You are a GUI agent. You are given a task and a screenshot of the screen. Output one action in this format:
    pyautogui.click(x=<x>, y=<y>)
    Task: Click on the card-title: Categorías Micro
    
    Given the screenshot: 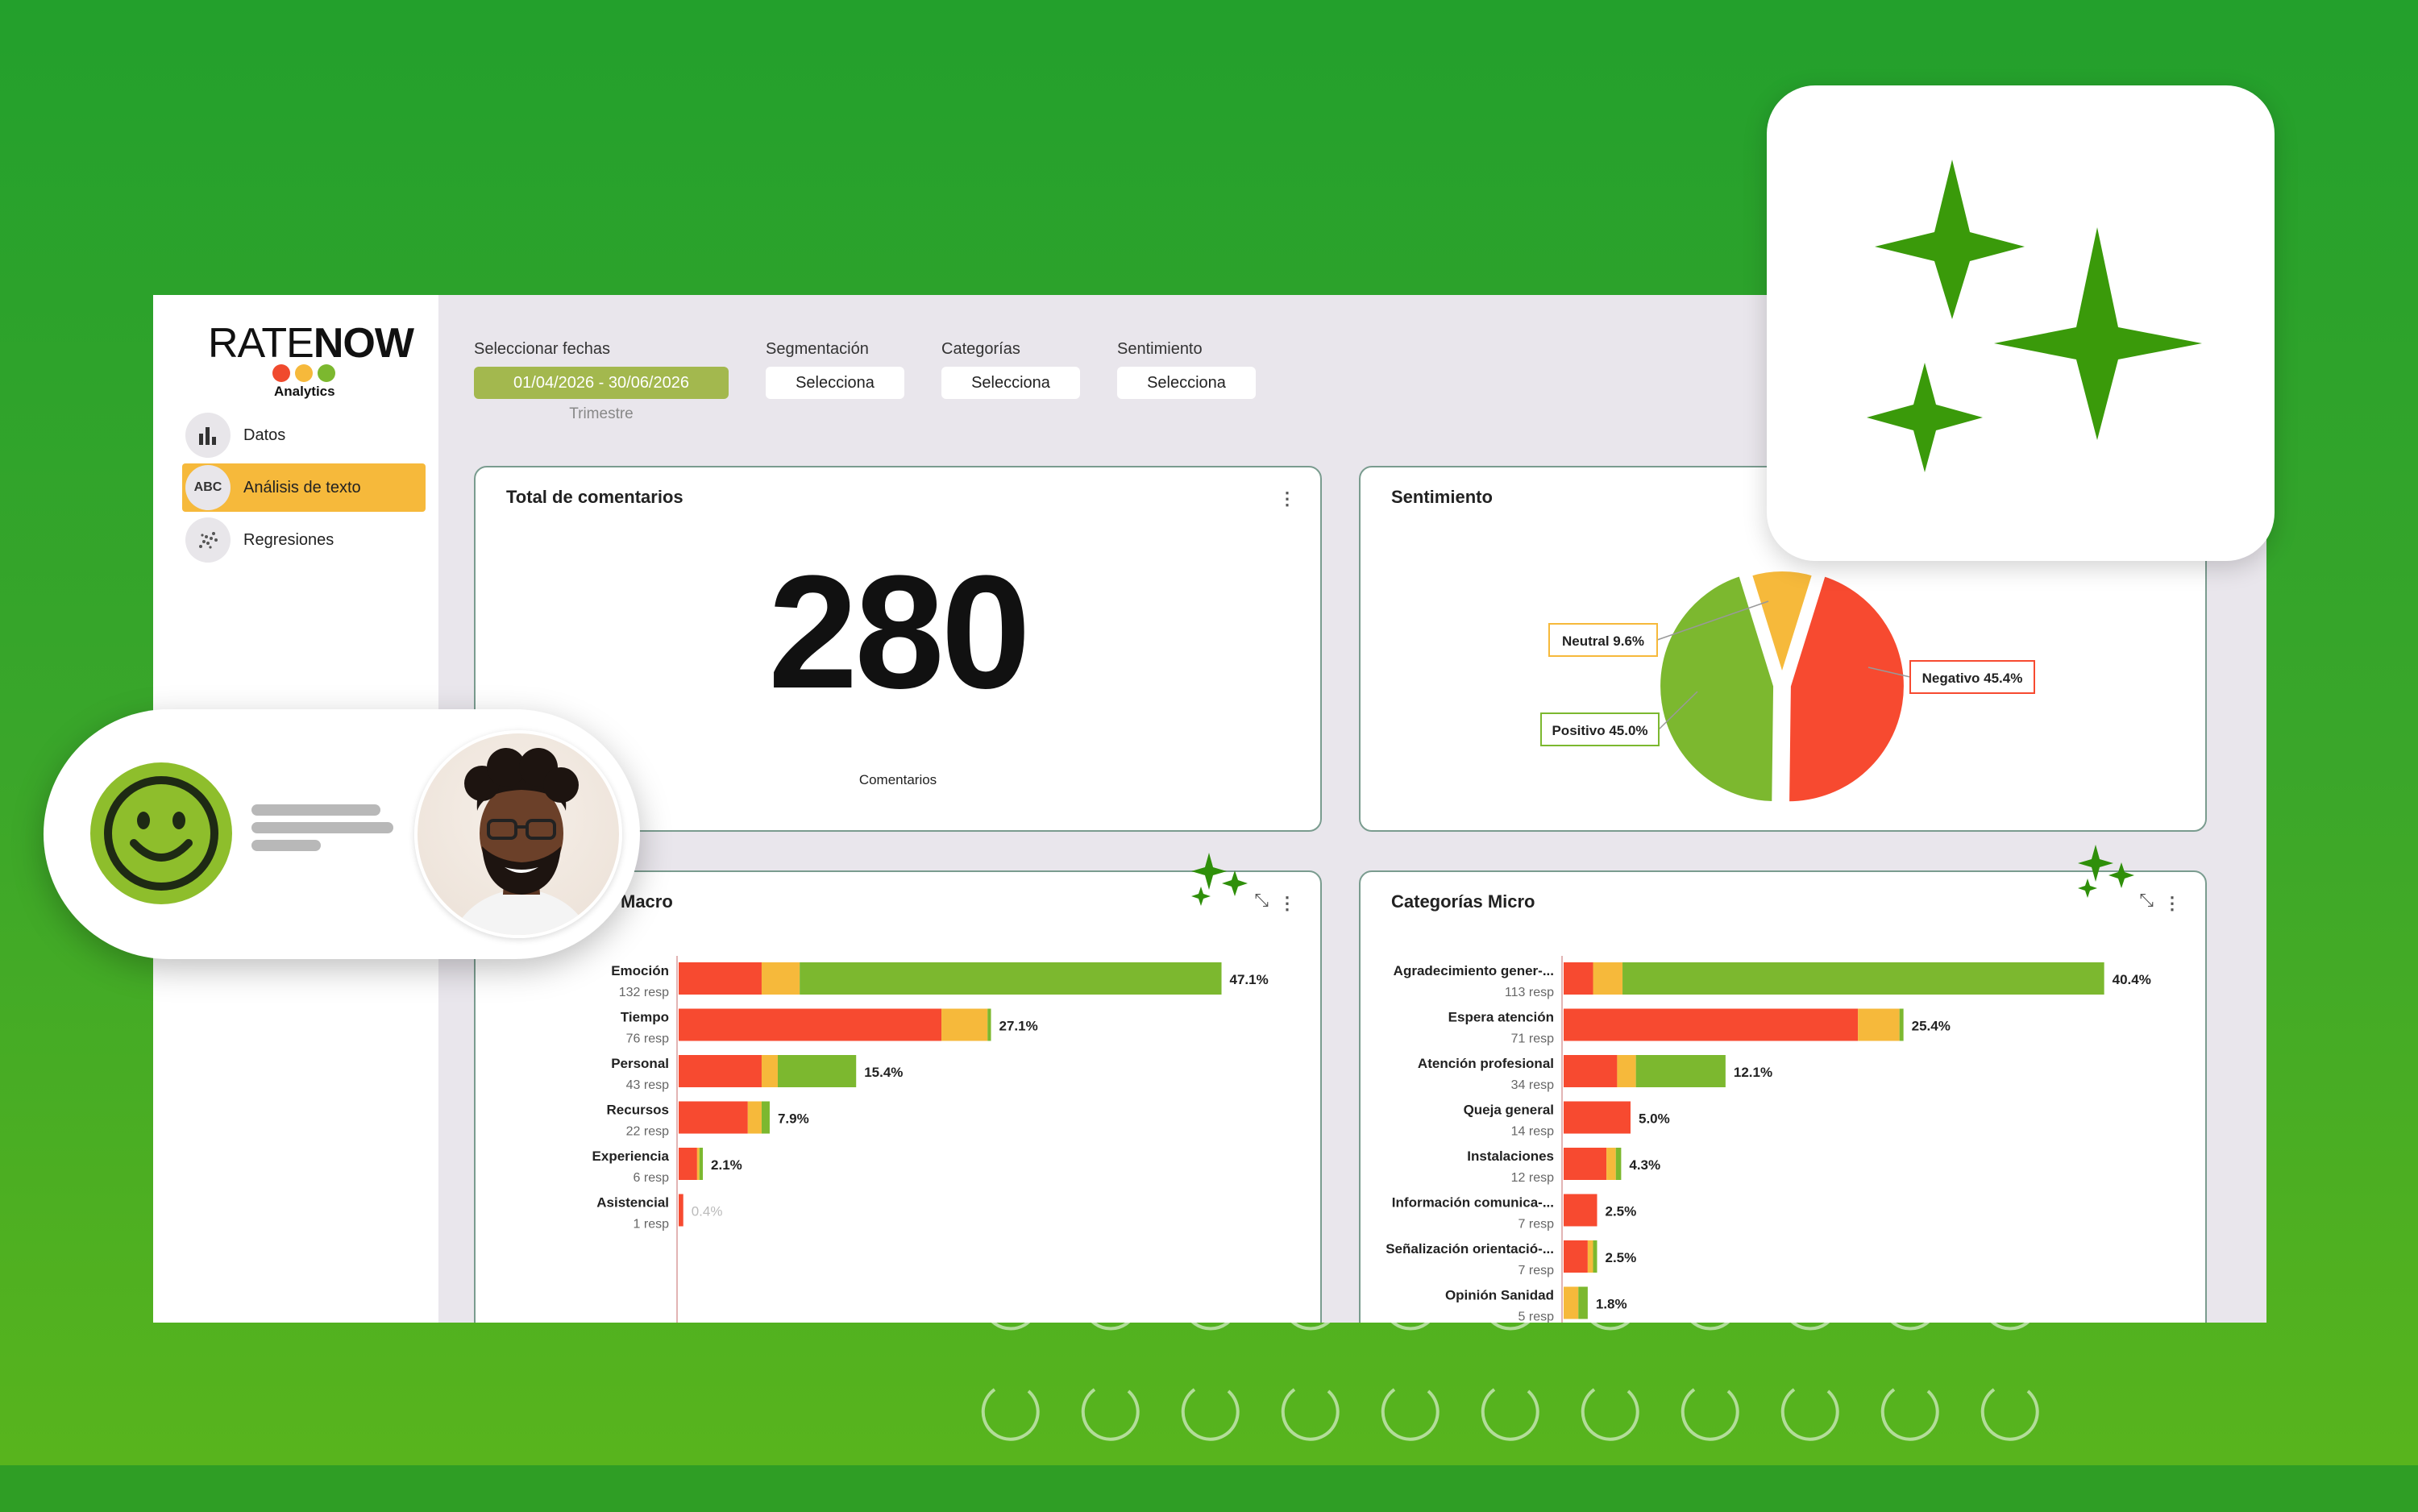 What is the action you would take?
    pyautogui.click(x=1463, y=901)
    